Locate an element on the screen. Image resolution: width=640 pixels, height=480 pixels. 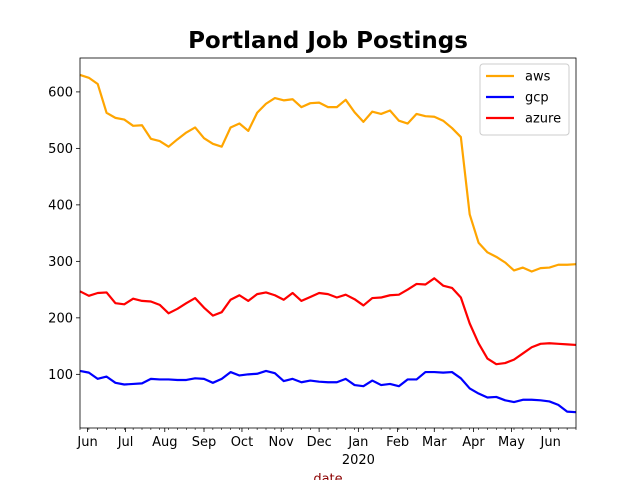
x-tick-label: Feb is located at coordinates (397, 442).